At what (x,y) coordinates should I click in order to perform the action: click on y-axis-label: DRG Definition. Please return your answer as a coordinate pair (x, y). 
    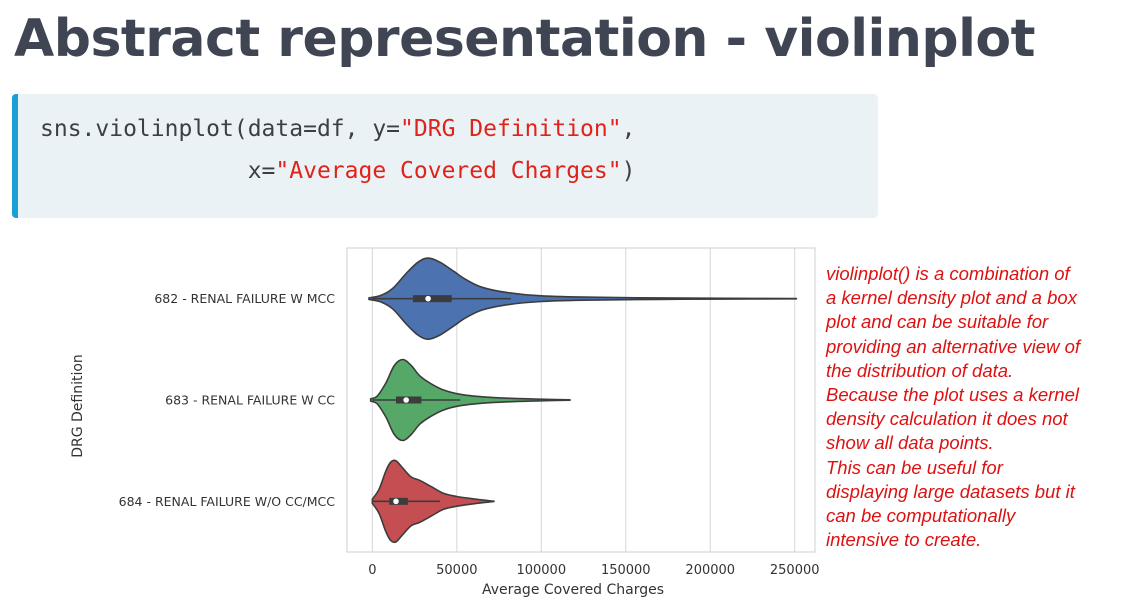
    Looking at the image, I should click on (78, 406).